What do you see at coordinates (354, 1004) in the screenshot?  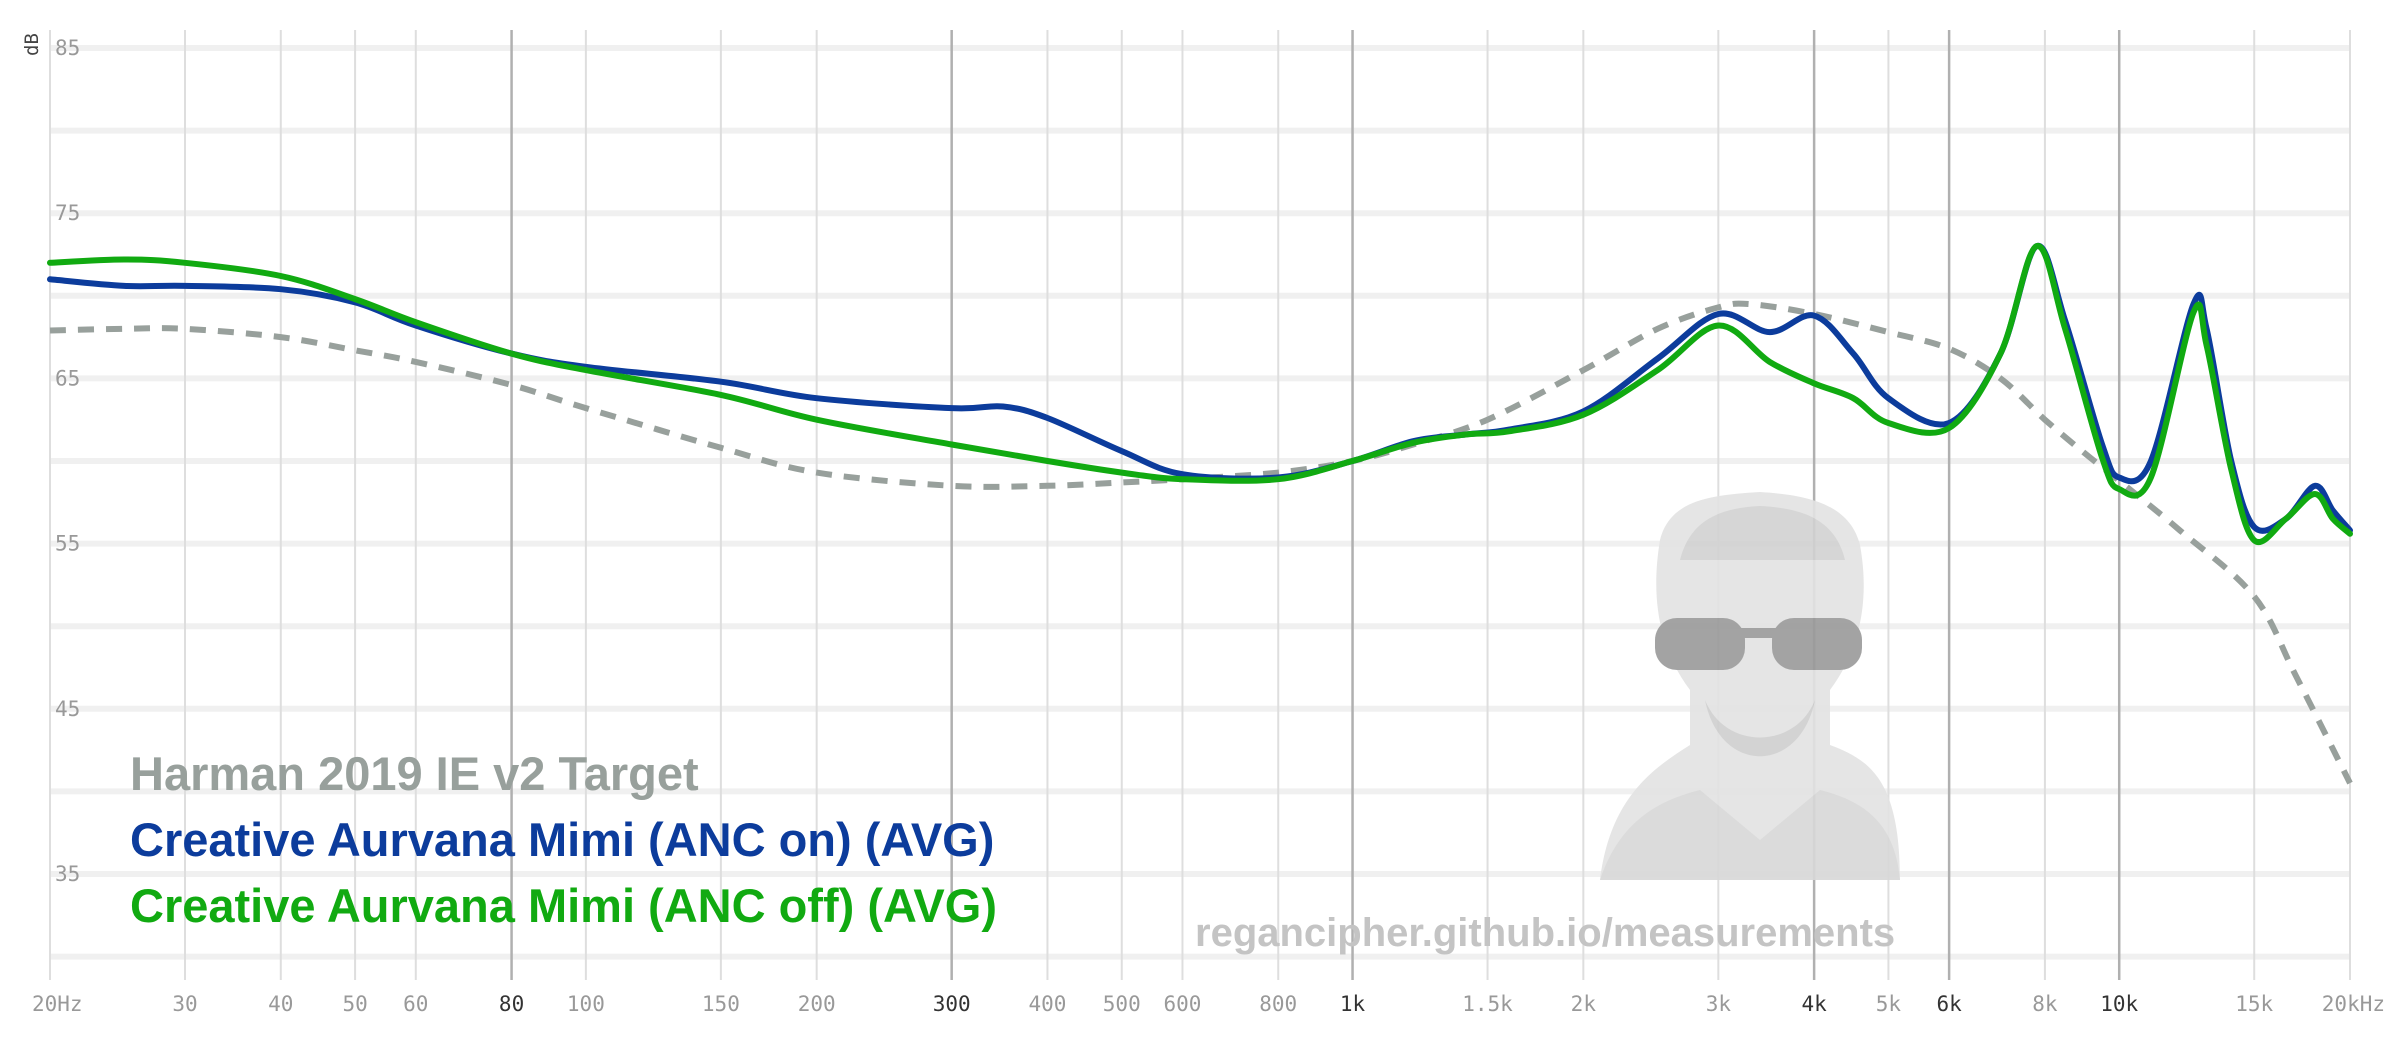 I see `x-tick-label: 50` at bounding box center [354, 1004].